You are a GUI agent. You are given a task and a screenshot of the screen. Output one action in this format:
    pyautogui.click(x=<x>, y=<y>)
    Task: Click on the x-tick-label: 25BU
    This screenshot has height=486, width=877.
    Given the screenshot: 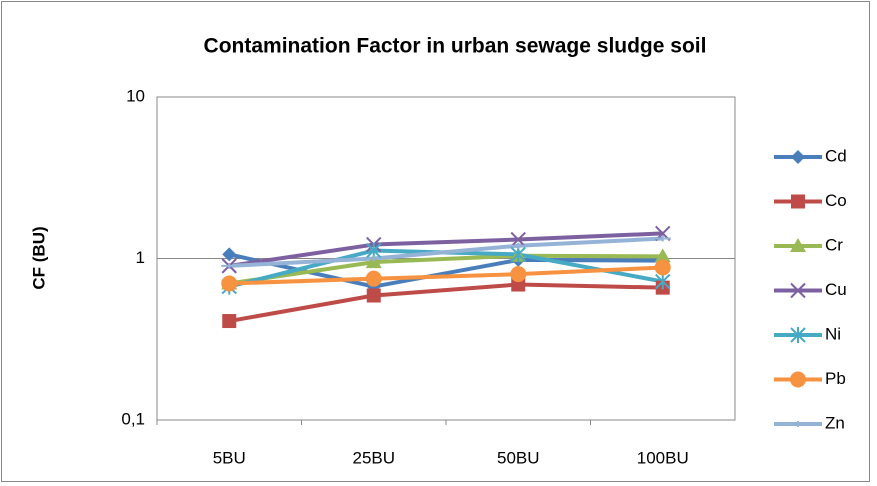 What is the action you would take?
    pyautogui.click(x=373, y=457)
    